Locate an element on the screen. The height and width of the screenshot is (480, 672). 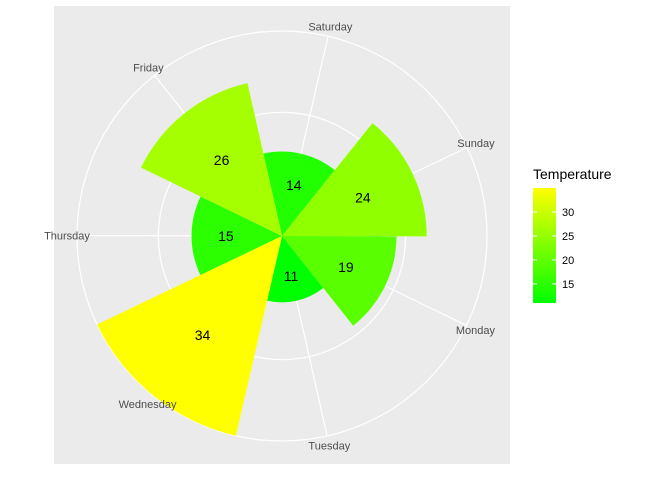
value-label-monday: 19 is located at coordinates (346, 267).